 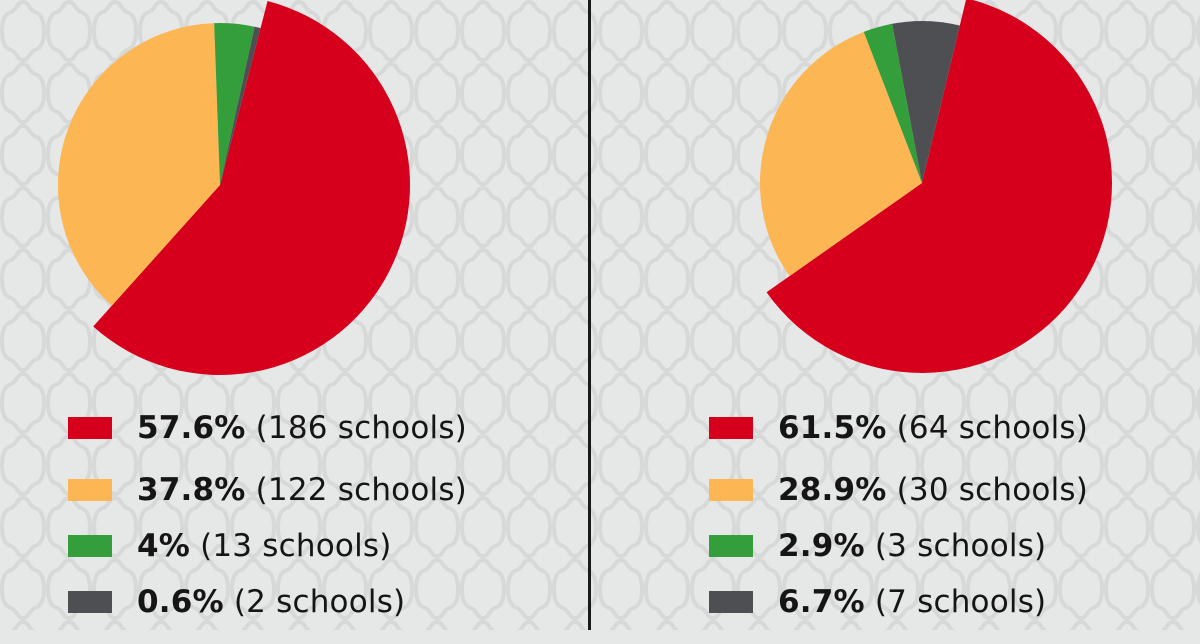 I want to click on legend-item: 28.9% (30 schools), so click(x=898, y=490).